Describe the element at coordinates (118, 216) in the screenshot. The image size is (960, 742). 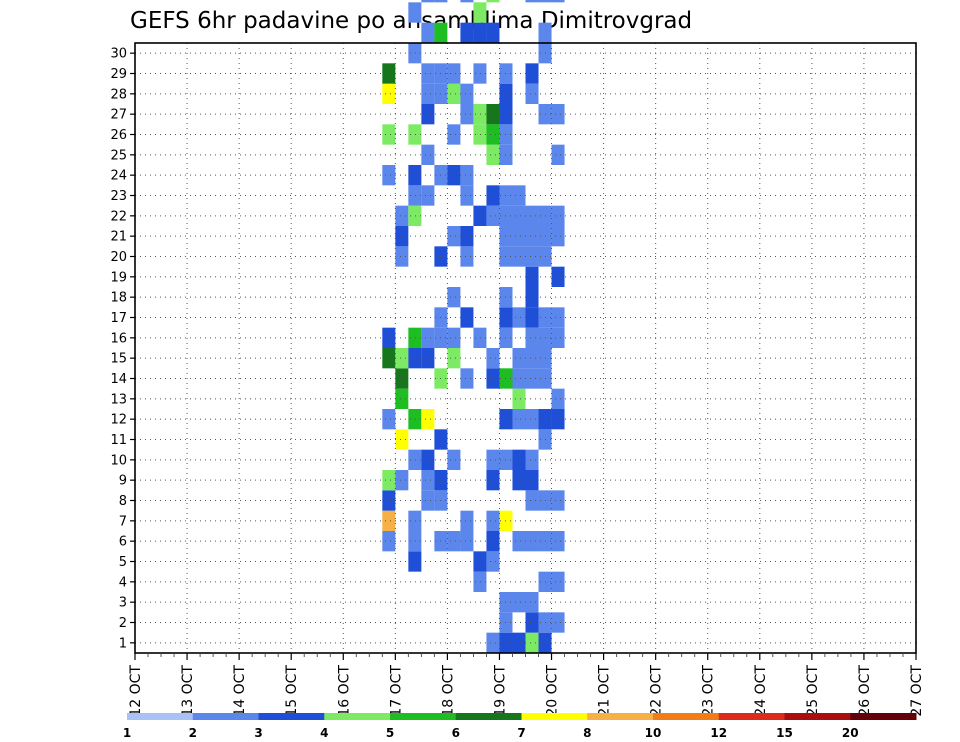
I see `y-tick-label: 22` at that location.